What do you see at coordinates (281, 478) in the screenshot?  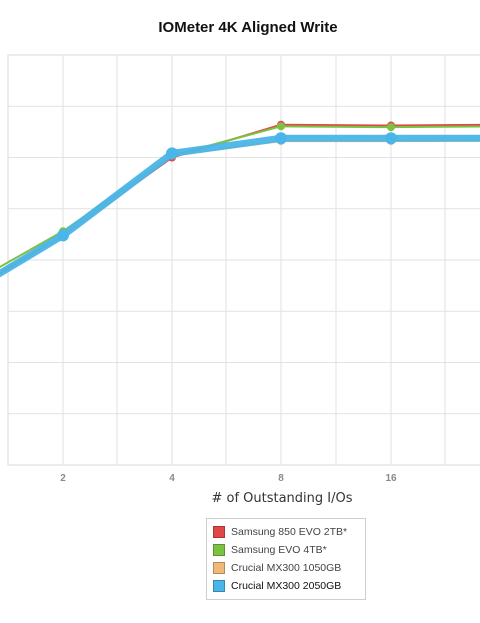 I see `x-tick-label: 8` at bounding box center [281, 478].